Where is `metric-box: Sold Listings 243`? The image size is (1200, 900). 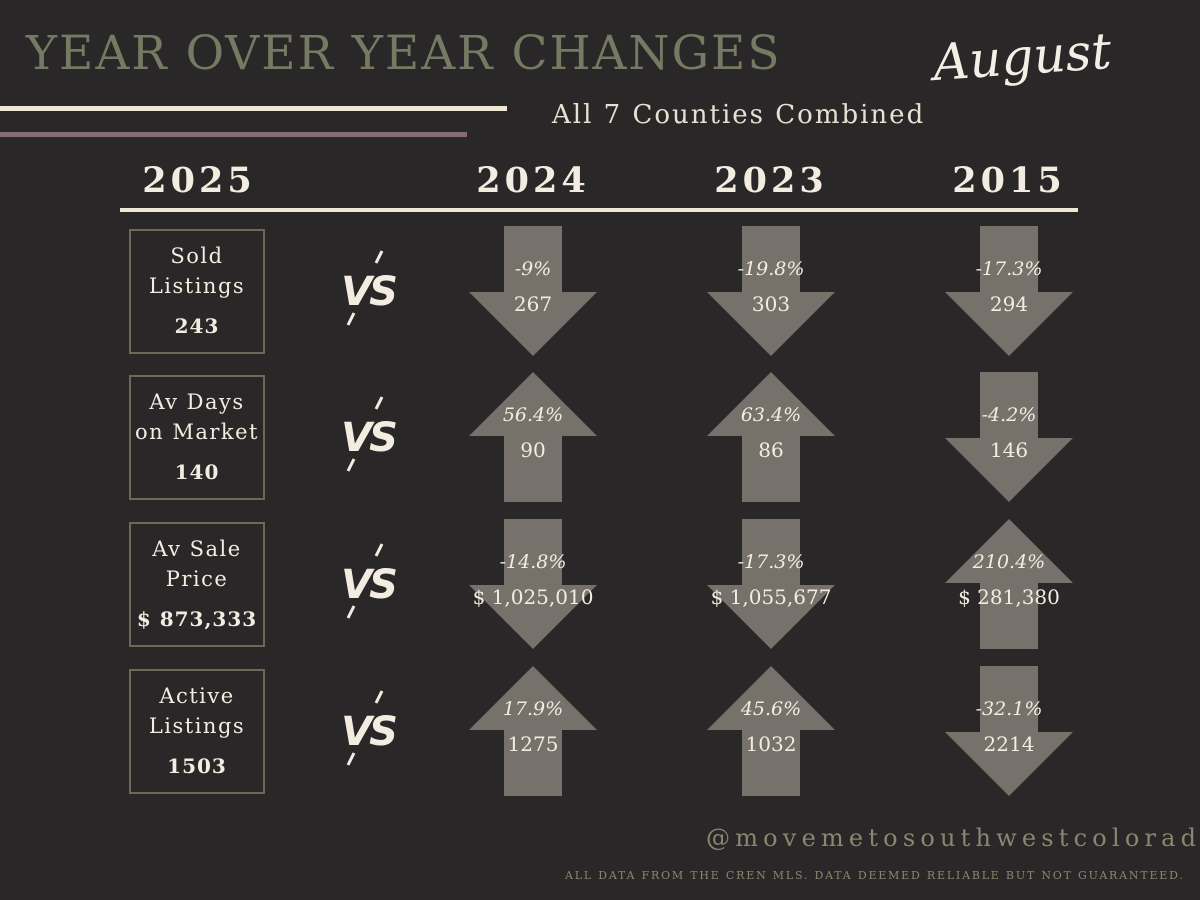 metric-box: Sold Listings 243 is located at coordinates (197, 291).